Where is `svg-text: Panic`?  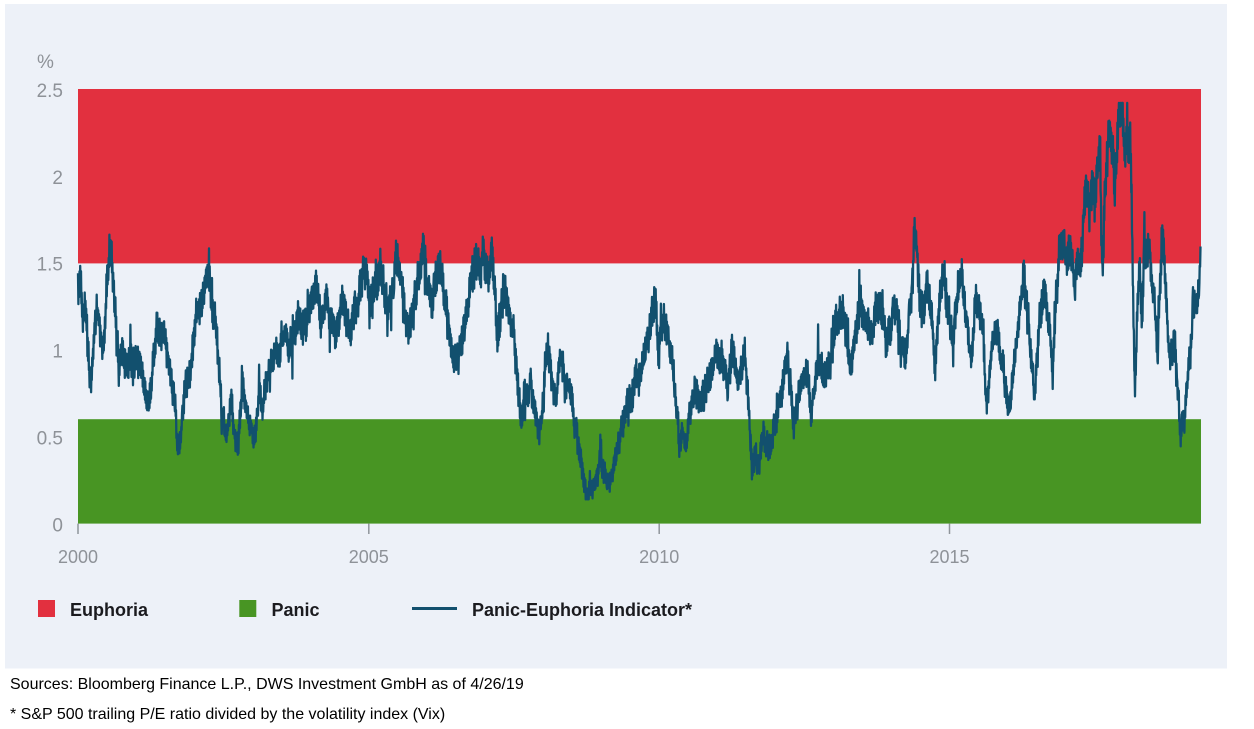
svg-text: Panic is located at coordinates (296, 610).